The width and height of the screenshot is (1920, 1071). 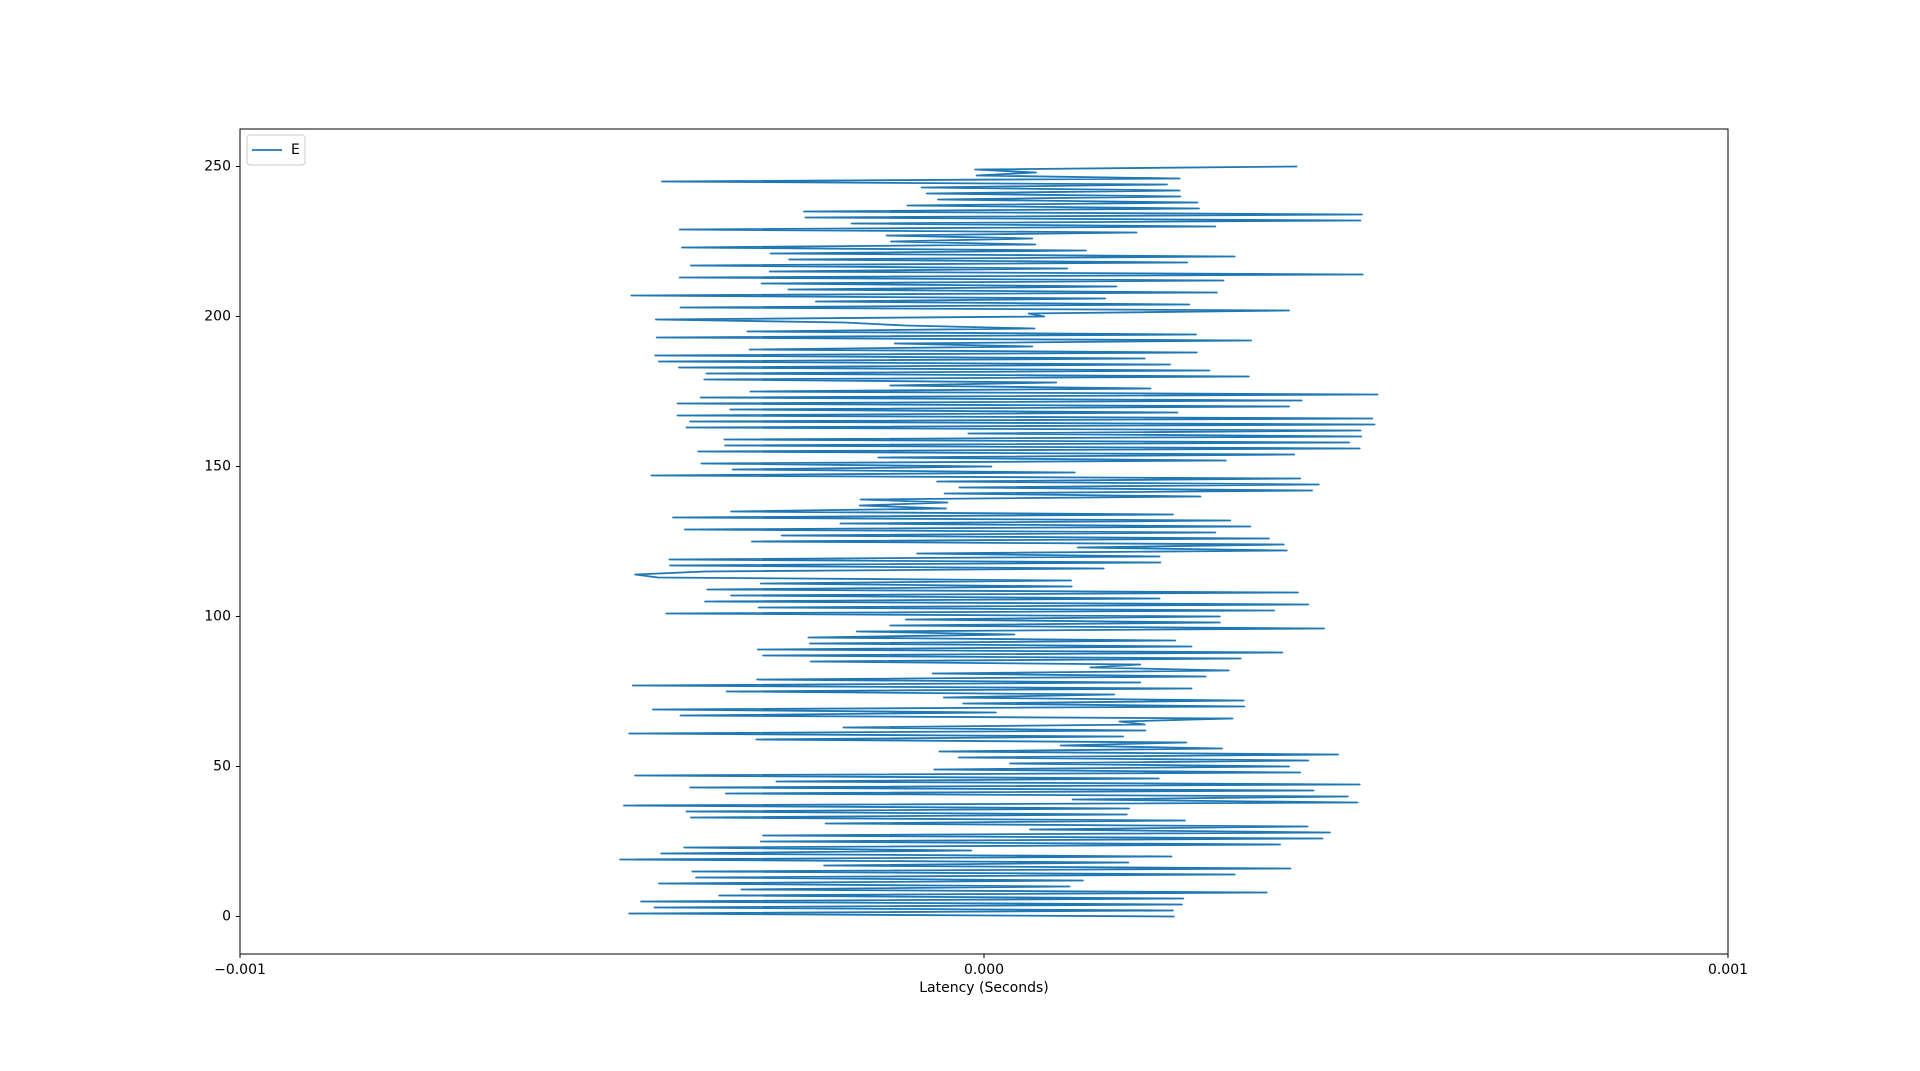 What do you see at coordinates (240, 970) in the screenshot?
I see `x-tick-label: −0.001` at bounding box center [240, 970].